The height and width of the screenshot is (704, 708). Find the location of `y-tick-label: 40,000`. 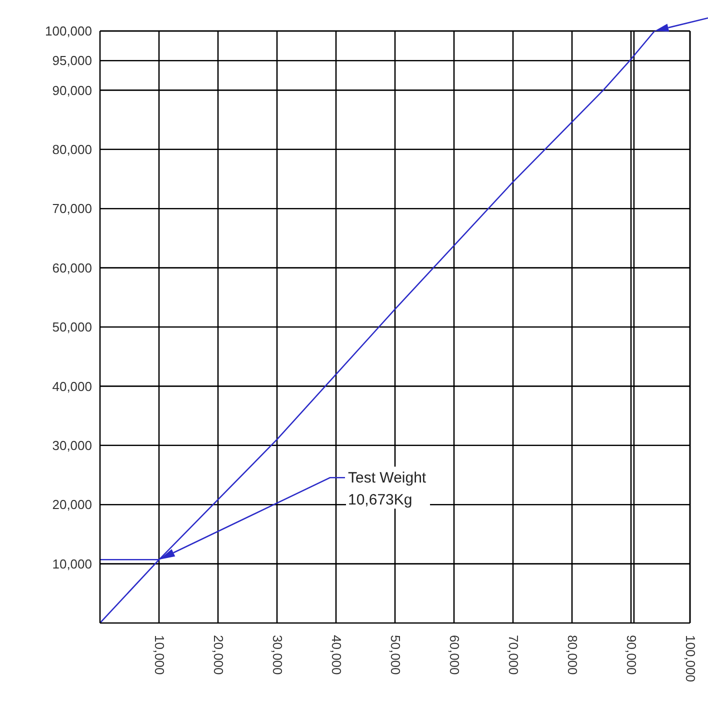

y-tick-label: 40,000 is located at coordinates (72, 386).